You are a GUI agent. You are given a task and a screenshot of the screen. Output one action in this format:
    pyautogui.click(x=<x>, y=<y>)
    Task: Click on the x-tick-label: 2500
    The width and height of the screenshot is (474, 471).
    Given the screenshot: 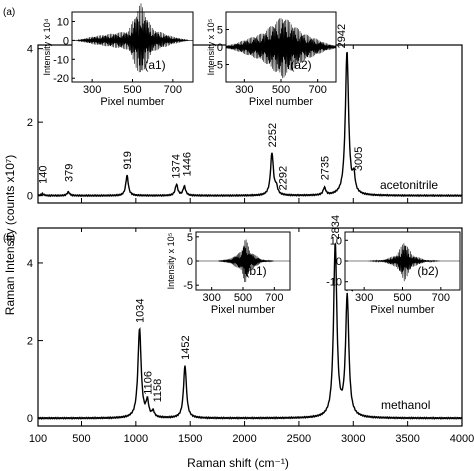 What is the action you would take?
    pyautogui.click(x=299, y=439)
    